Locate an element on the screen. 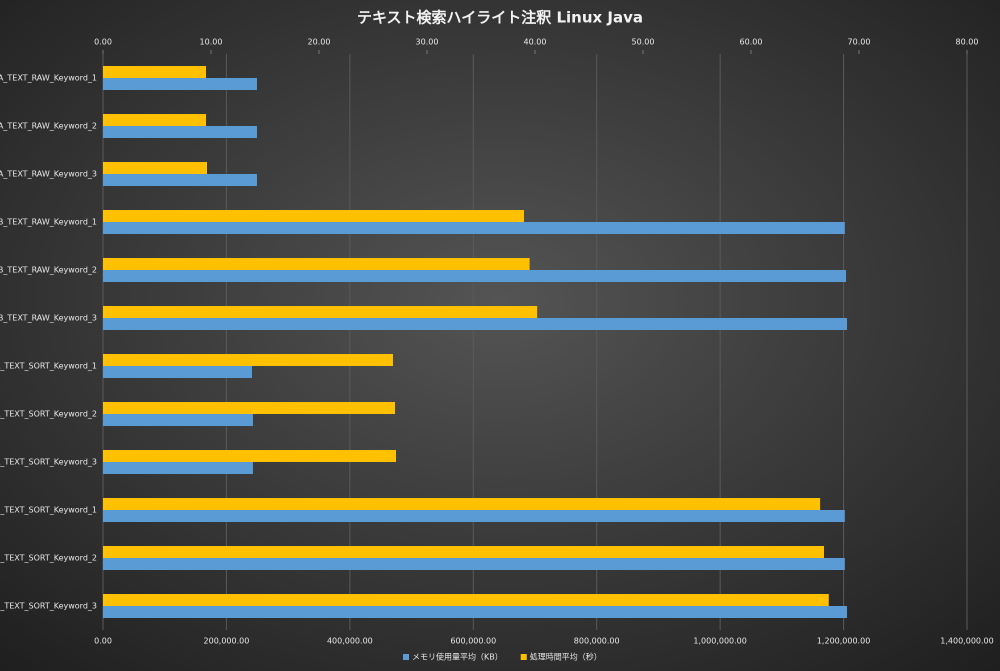 The image size is (1000, 671). legend-label: メモリ使用量平均（KB） is located at coordinates (457, 657).